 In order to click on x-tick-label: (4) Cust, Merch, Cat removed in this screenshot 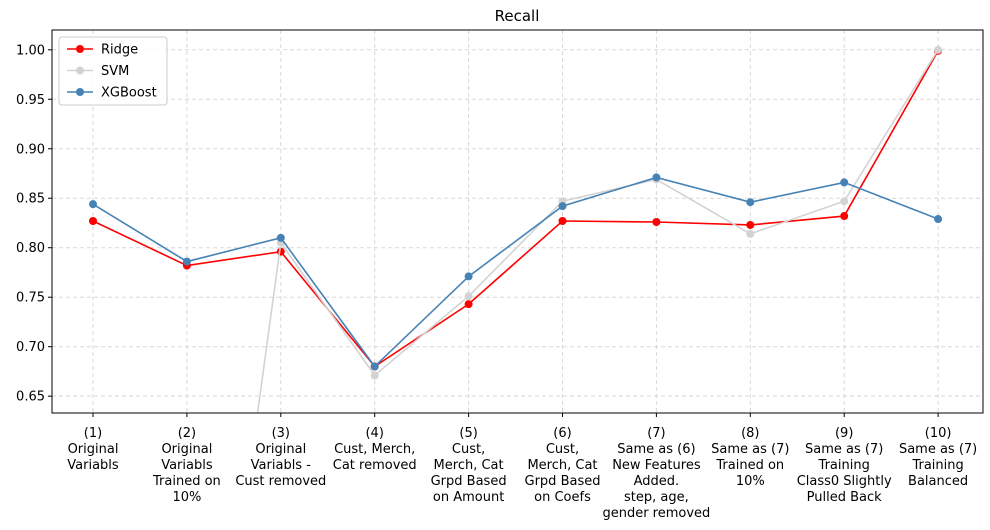, I will do `click(375, 449)`.